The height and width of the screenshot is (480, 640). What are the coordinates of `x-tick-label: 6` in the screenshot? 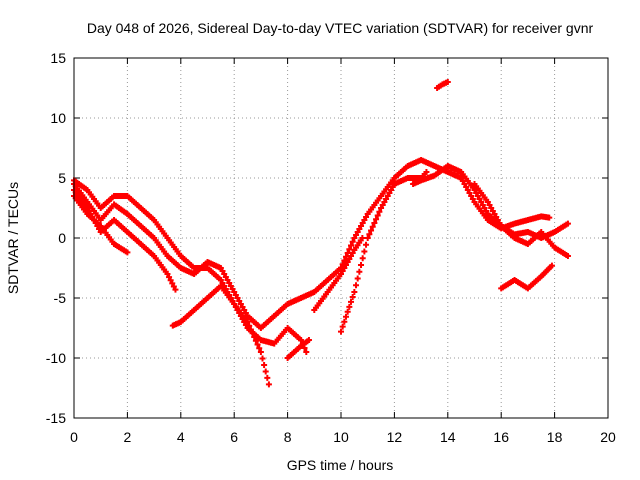 It's located at (234, 437).